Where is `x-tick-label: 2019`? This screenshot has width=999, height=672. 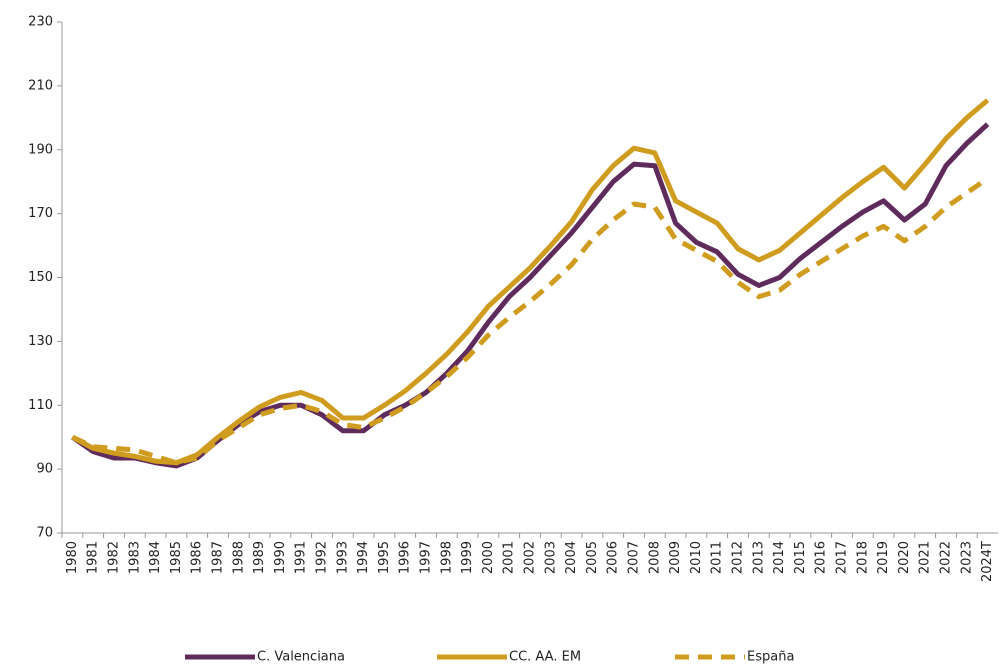 x-tick-label: 2019 is located at coordinates (883, 557).